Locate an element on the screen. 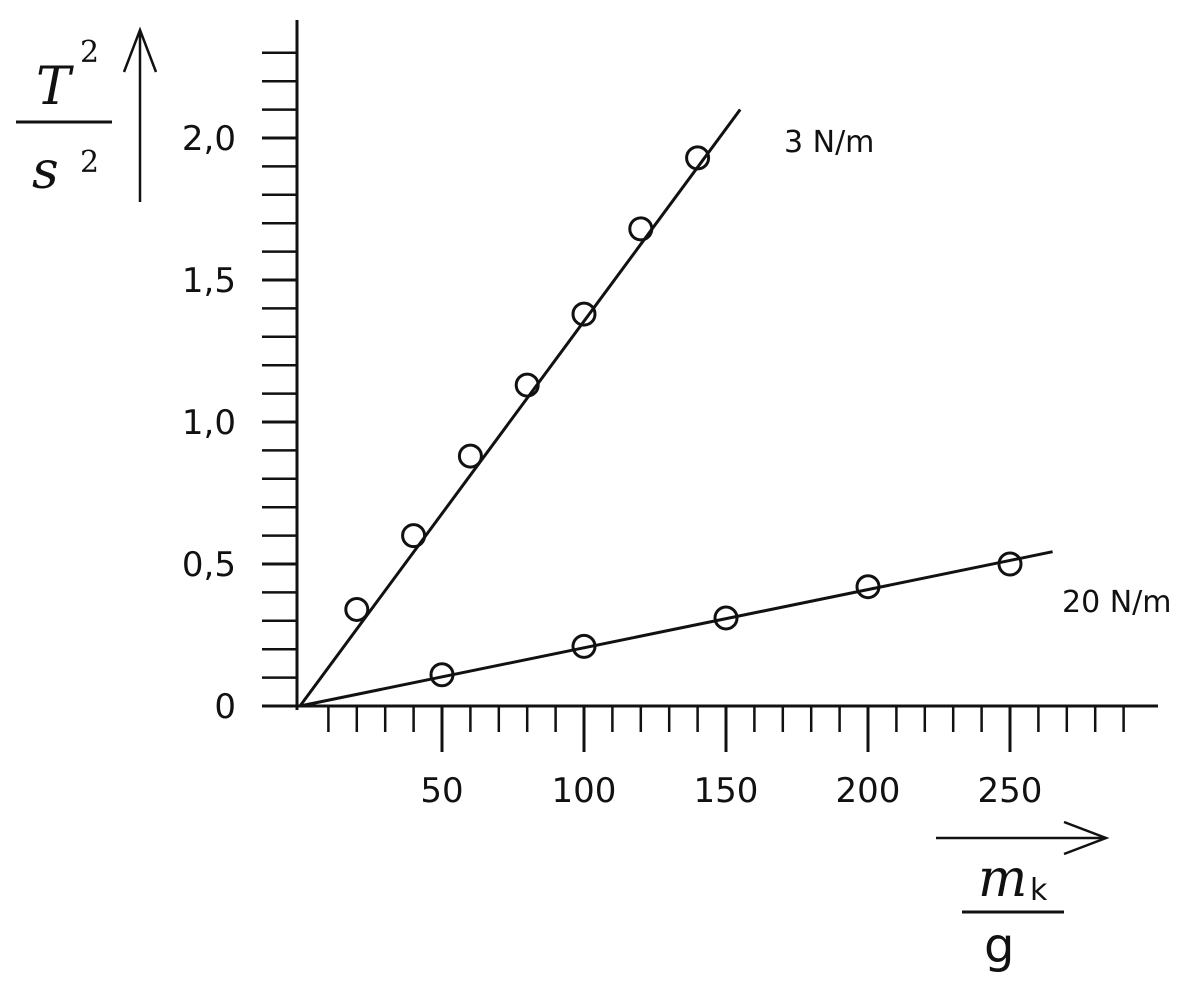 Image resolution: width=1200 pixels, height=984 pixels. x-axis-unit: g is located at coordinates (999, 946).